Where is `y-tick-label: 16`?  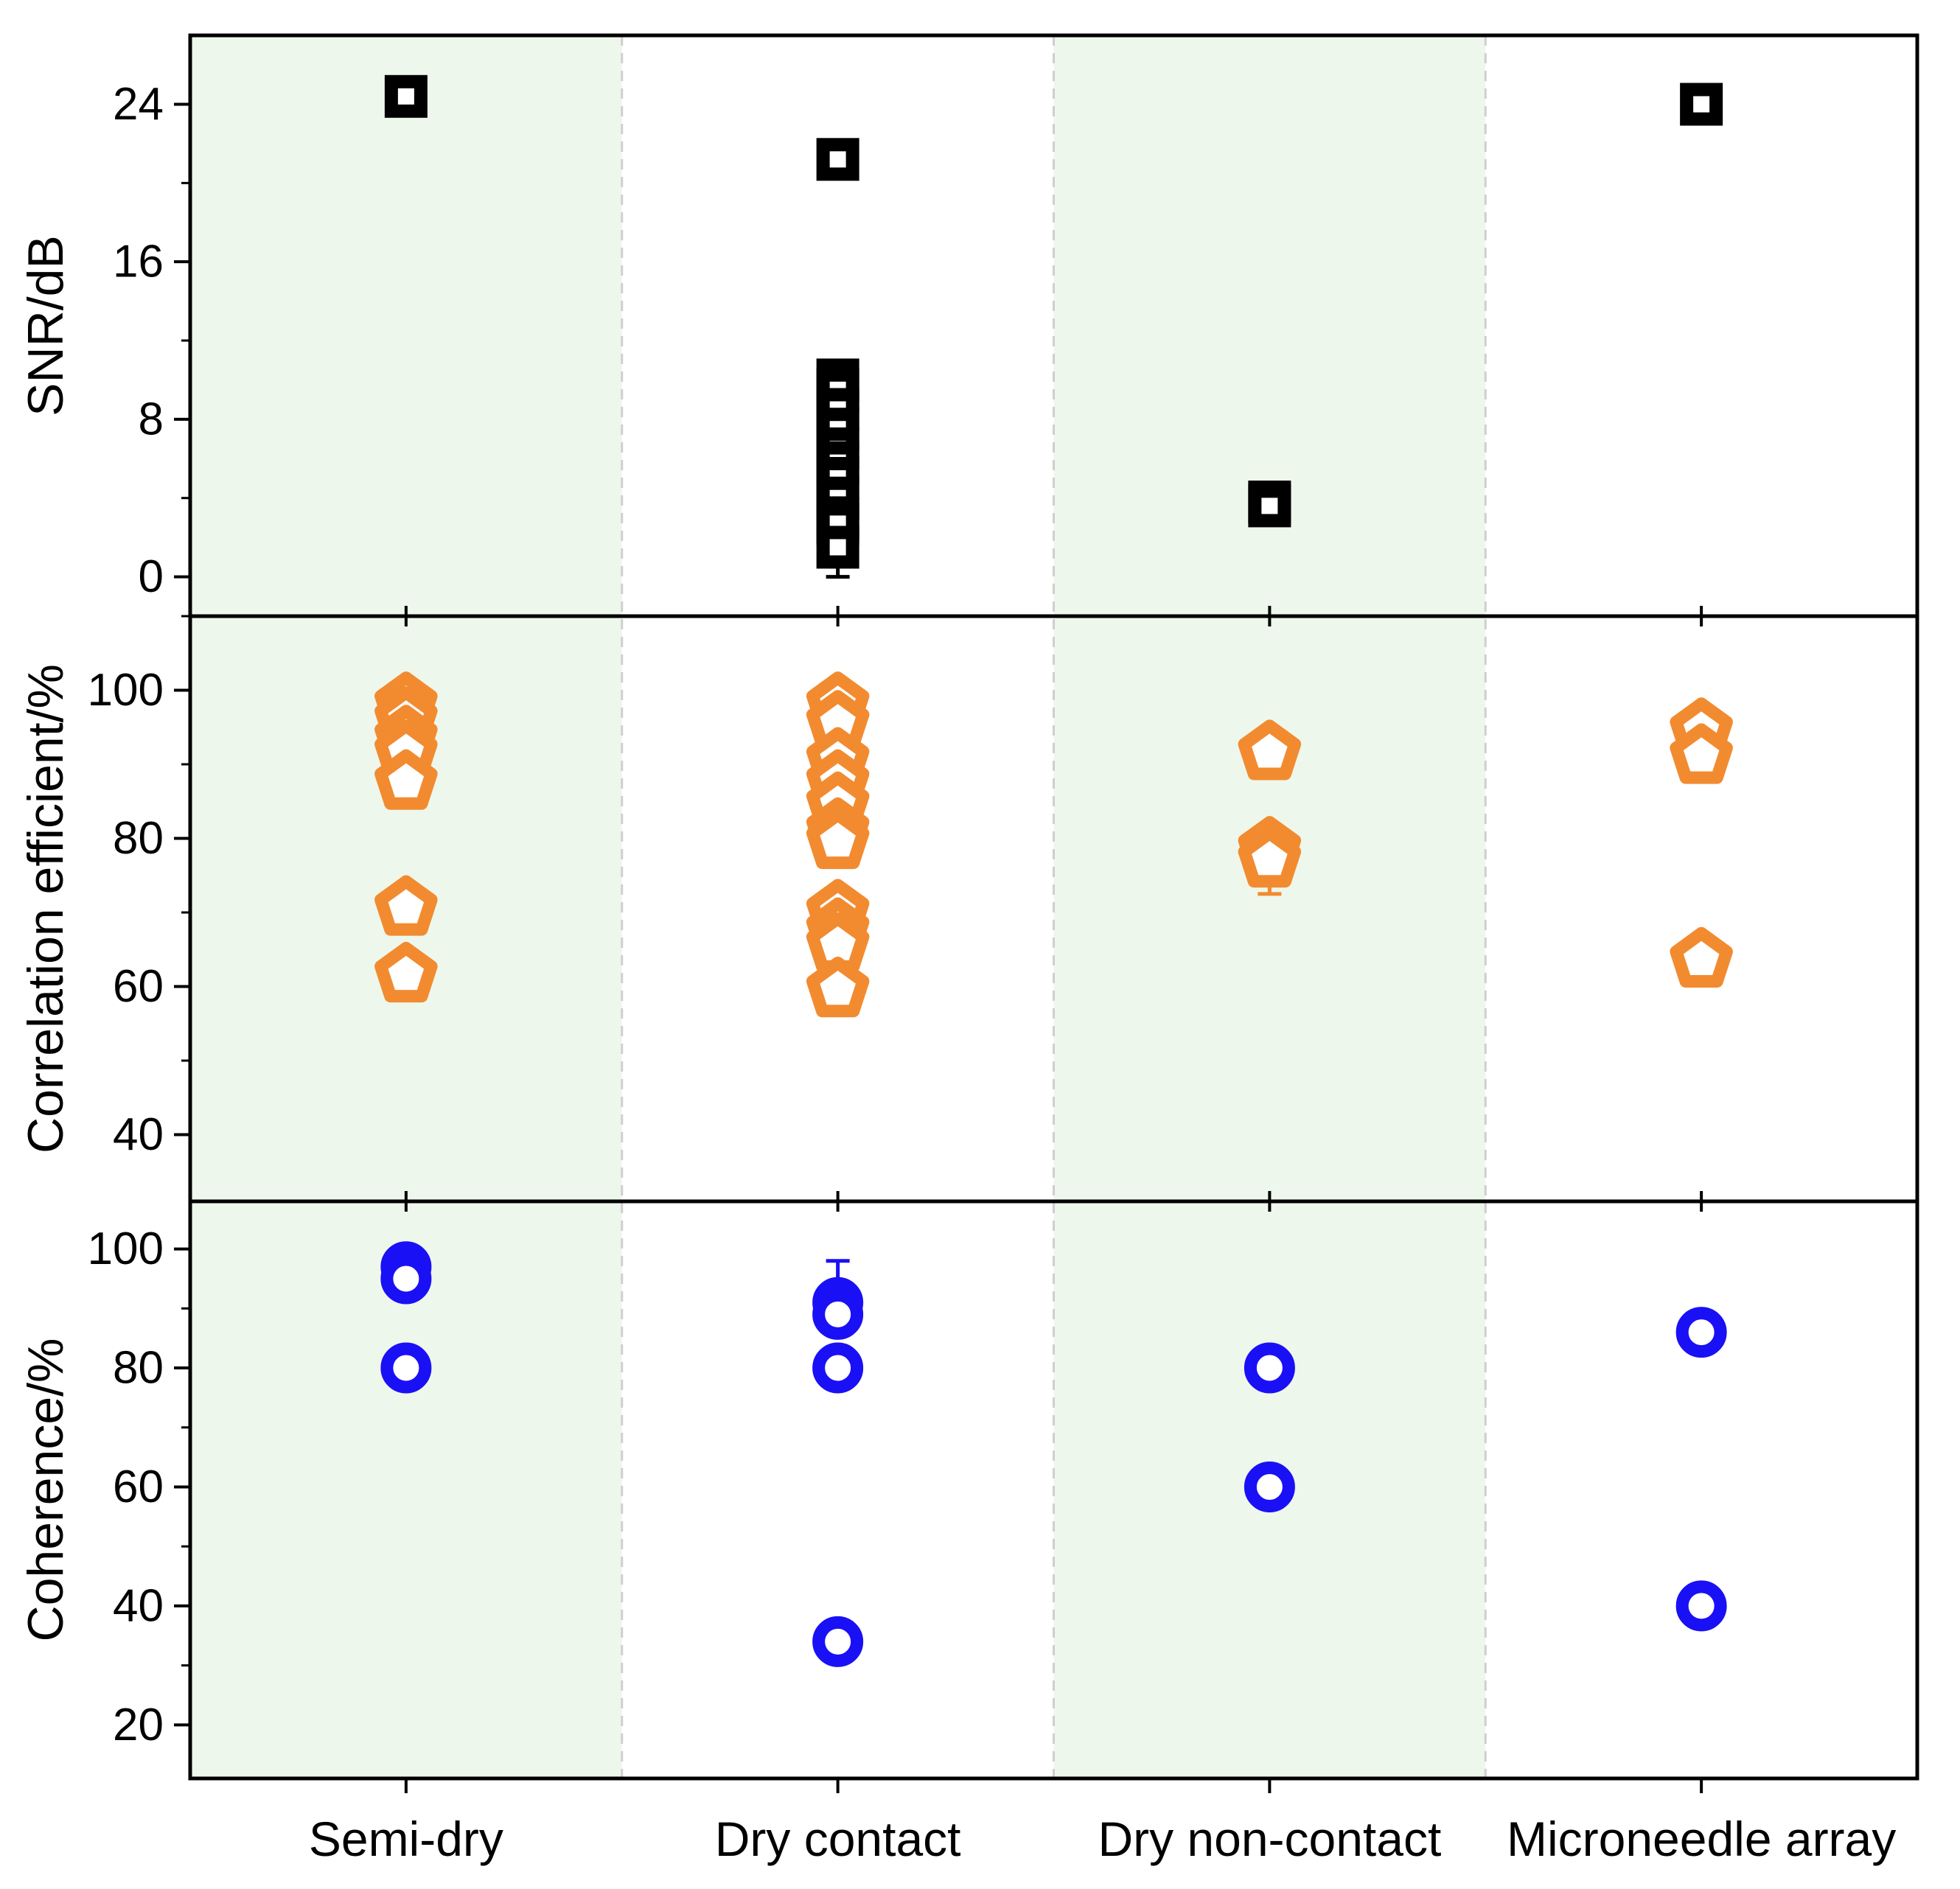
y-tick-label: 16 is located at coordinates (138, 262).